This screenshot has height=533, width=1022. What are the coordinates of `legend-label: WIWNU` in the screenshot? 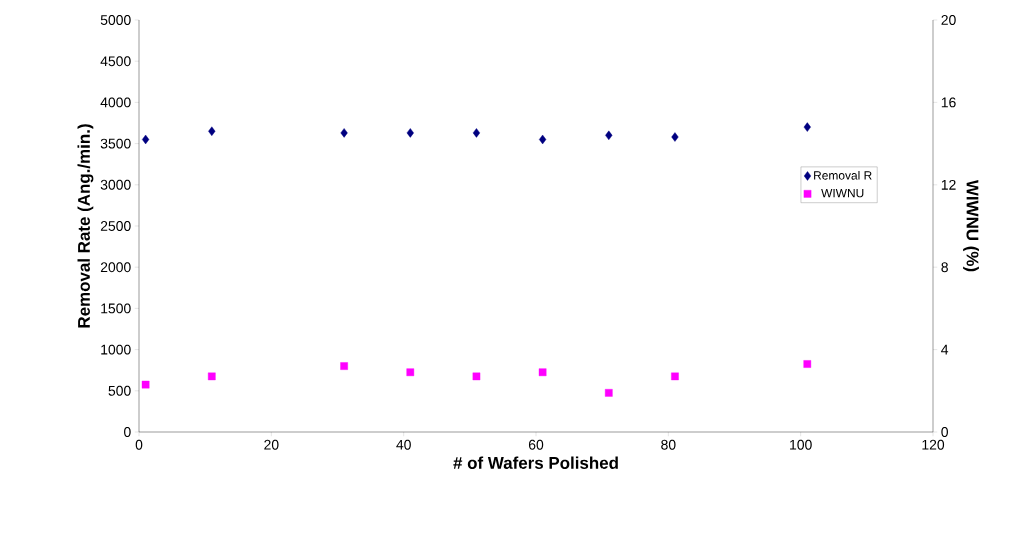 It's located at (842, 193).